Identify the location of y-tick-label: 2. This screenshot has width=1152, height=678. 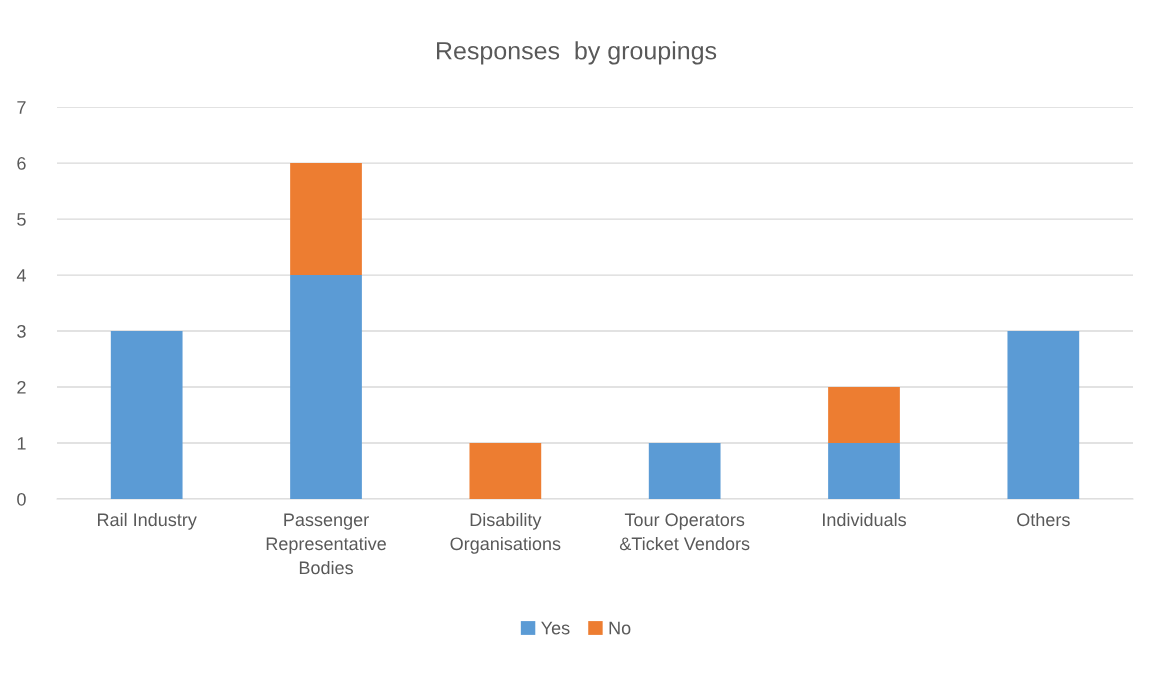
(21, 387).